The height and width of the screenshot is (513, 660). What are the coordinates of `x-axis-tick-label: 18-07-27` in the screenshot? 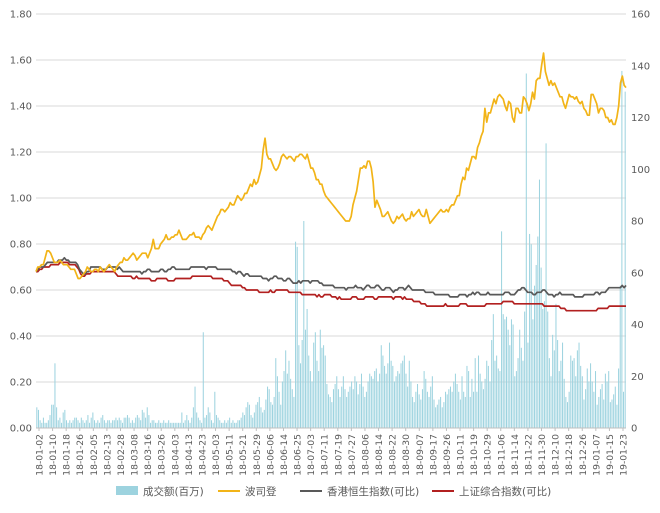 It's located at (352, 455).